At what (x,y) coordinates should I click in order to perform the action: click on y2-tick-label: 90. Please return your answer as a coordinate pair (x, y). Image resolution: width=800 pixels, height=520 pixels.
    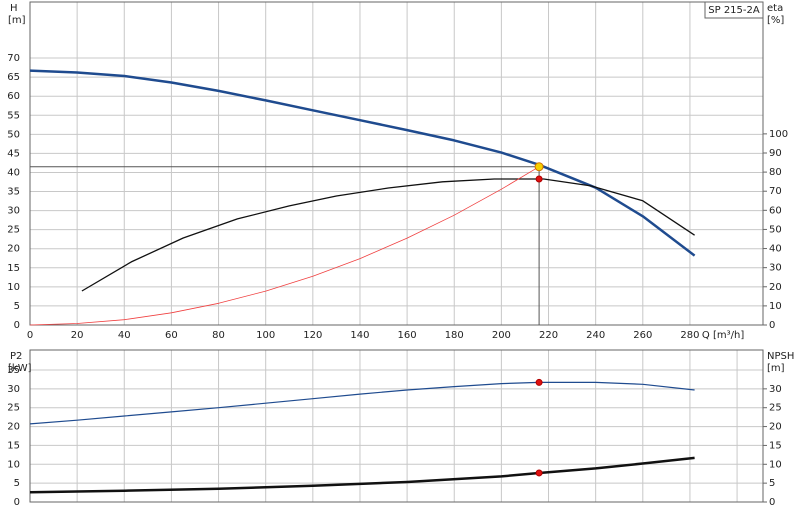
    Looking at the image, I should click on (775, 153).